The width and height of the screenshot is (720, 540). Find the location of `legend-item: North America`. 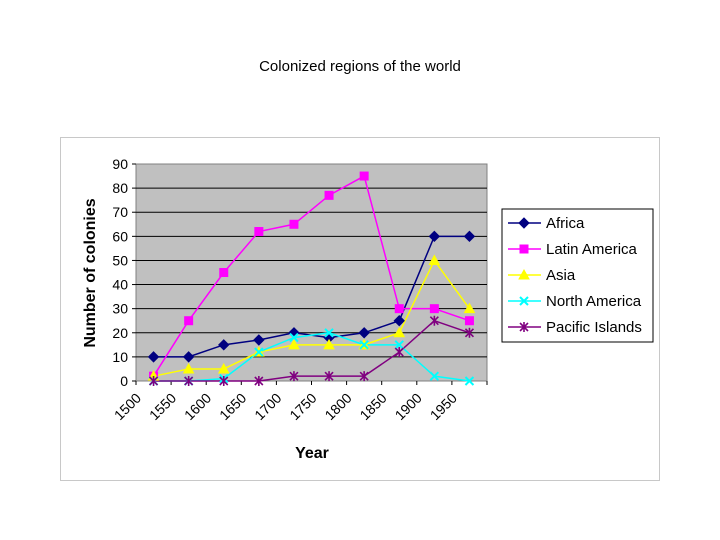

legend-item: North America is located at coordinates (575, 301).